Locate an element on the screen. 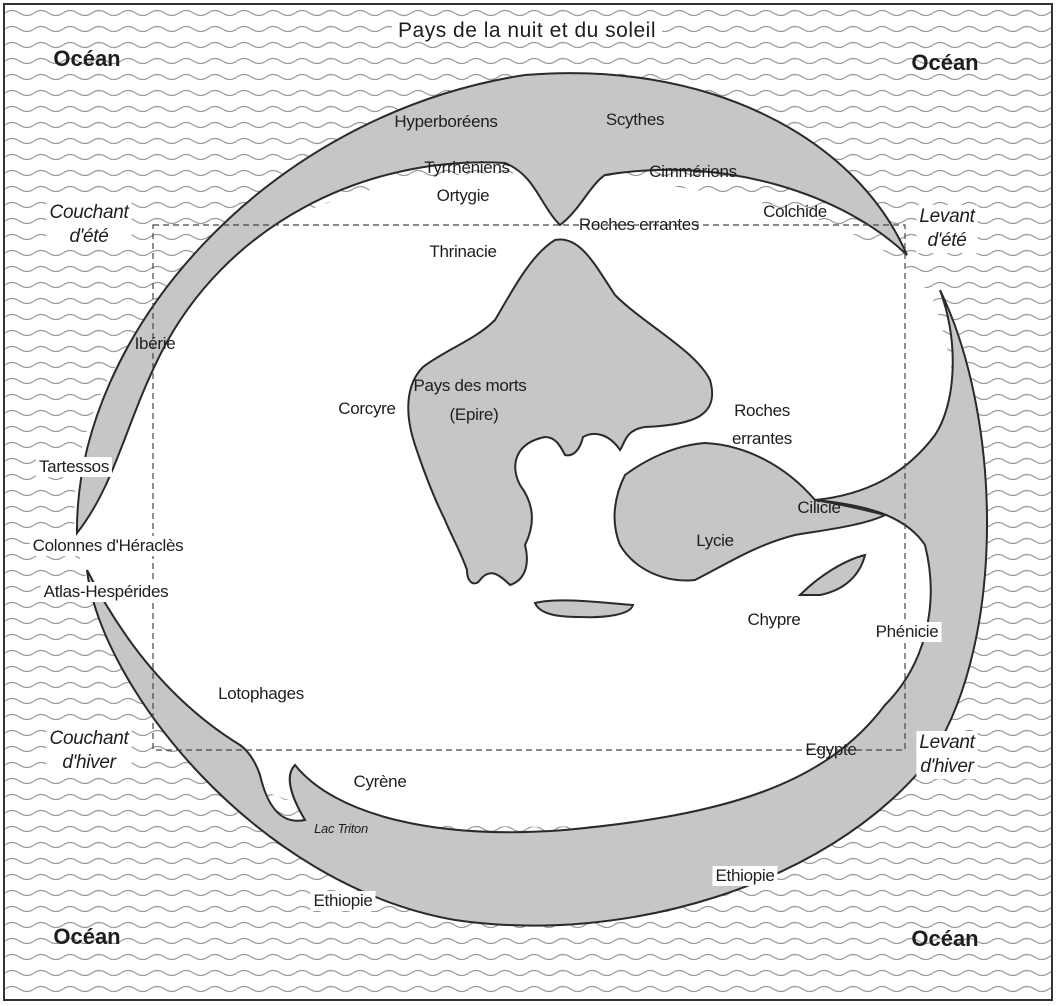  couchant-hiver-line1: Couchant is located at coordinates (89, 738).